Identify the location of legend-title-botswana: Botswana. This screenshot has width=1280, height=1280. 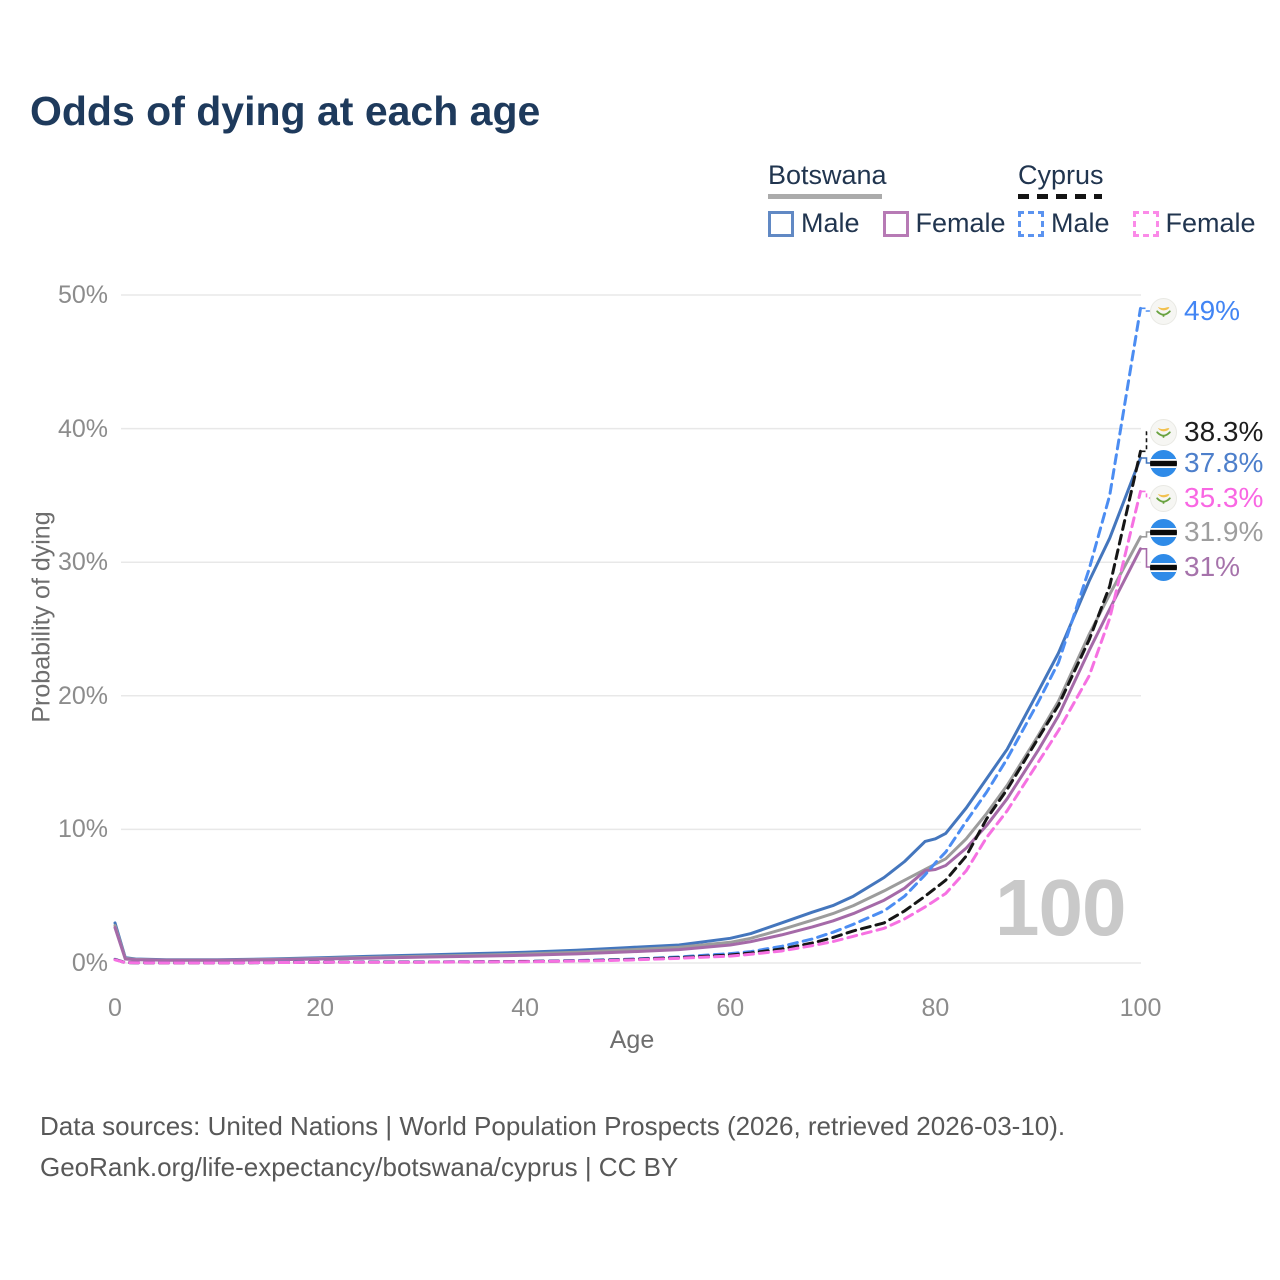
(887, 179).